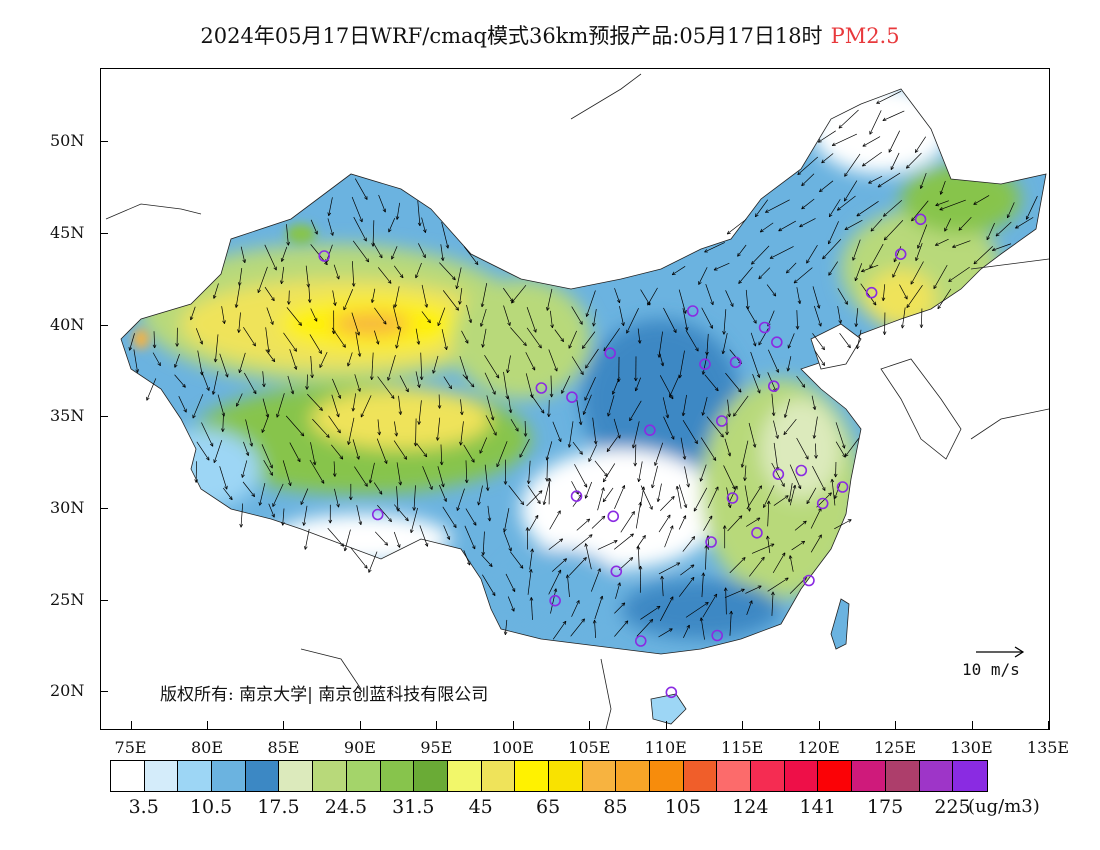 The height and width of the screenshot is (850, 1100). Describe the element at coordinates (359, 747) in the screenshot. I see `longitude-label: 90E` at that location.